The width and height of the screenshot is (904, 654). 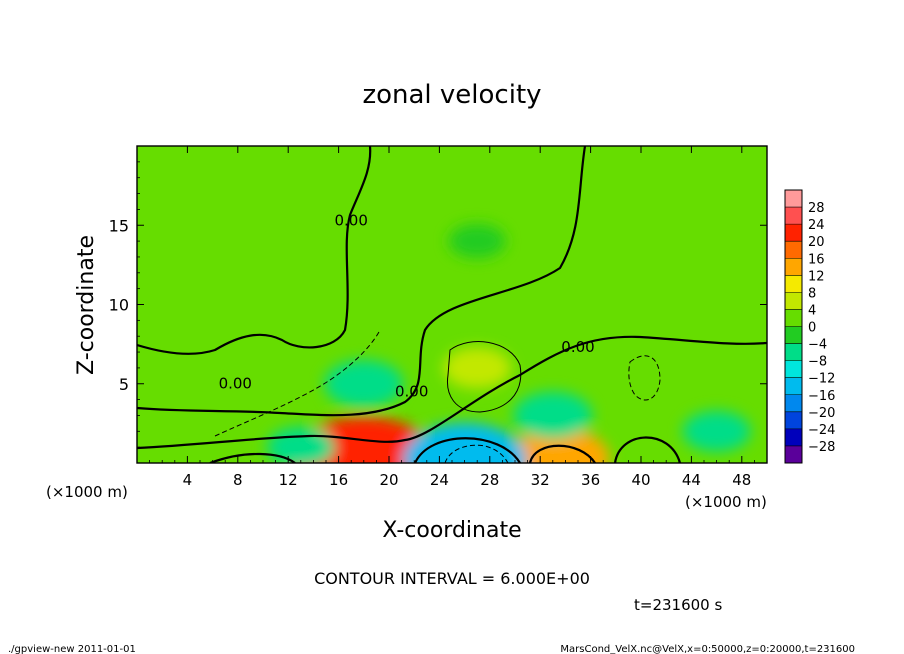 What do you see at coordinates (452, 578) in the screenshot?
I see `contour-interval-label: CONTOUR INTERVAL = 6.000E+00` at bounding box center [452, 578].